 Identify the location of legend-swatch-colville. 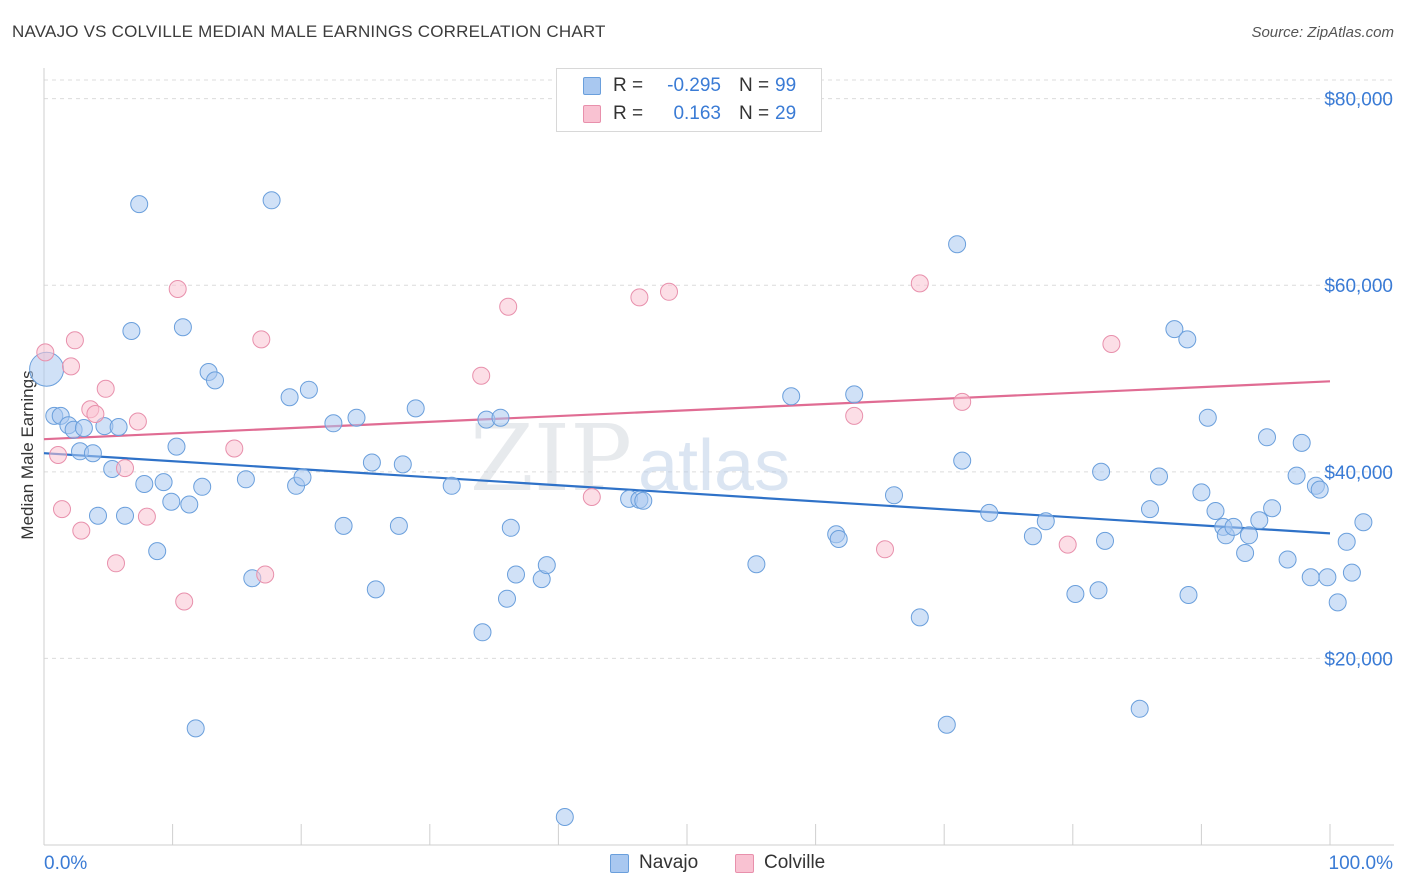
(744, 863).